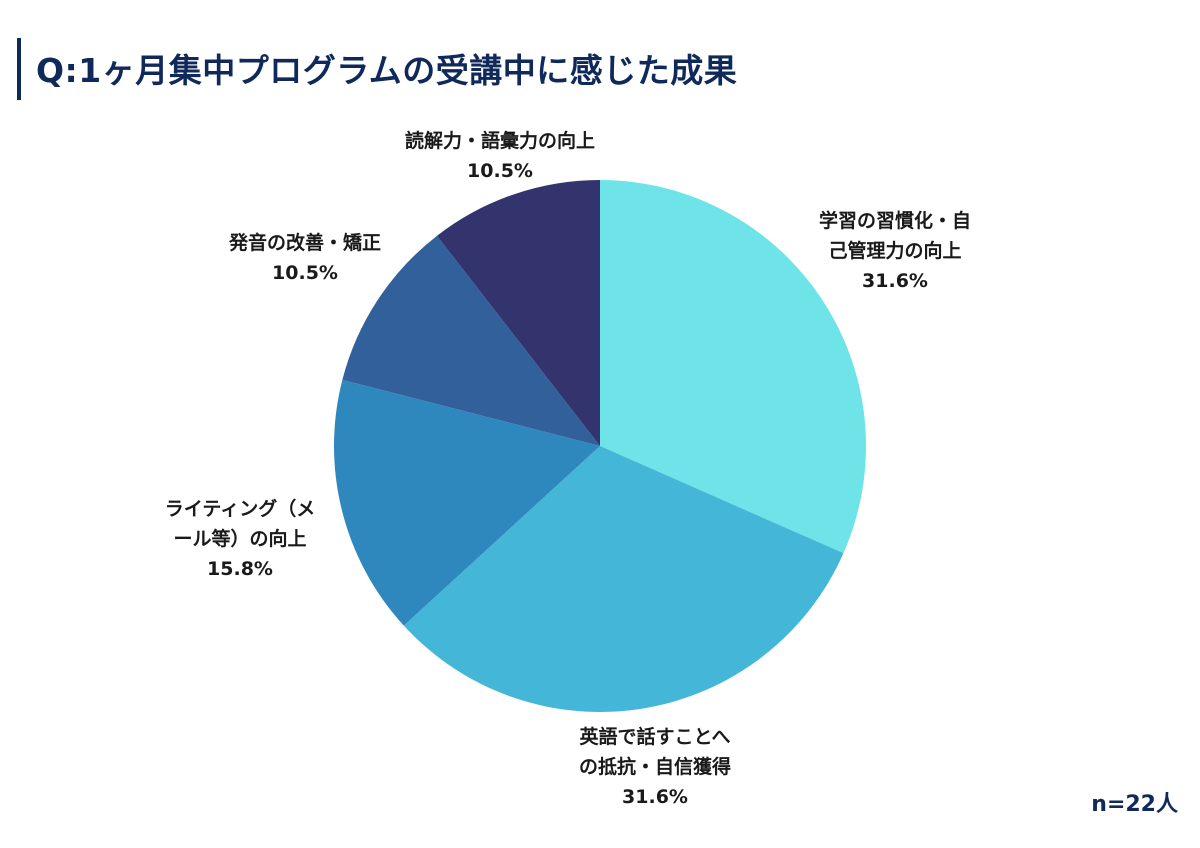 The image size is (1200, 848). Describe the element at coordinates (19, 69) in the screenshot. I see `title-accent-bar` at that location.